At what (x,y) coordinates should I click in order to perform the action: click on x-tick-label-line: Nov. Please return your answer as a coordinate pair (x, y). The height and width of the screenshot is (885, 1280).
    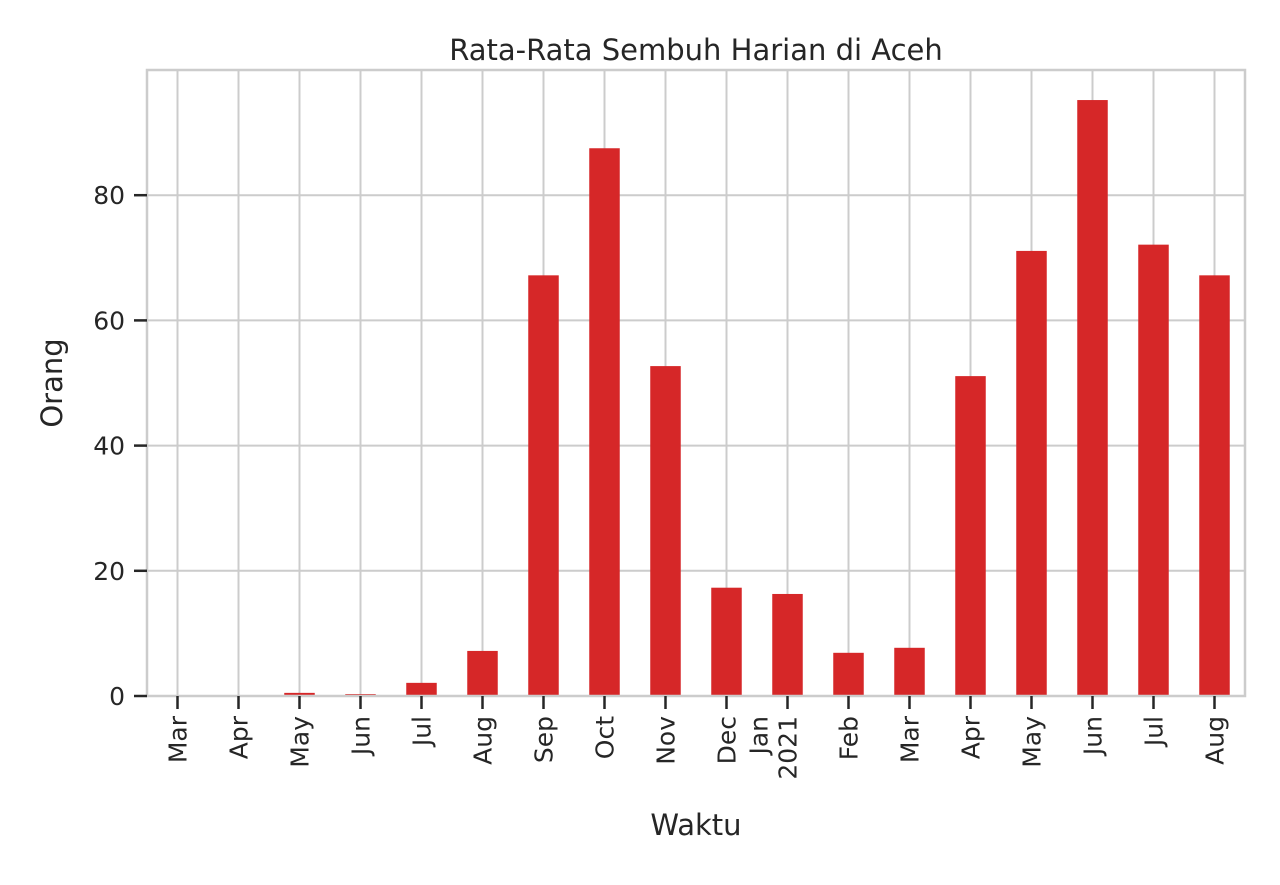
    Looking at the image, I should click on (666, 740).